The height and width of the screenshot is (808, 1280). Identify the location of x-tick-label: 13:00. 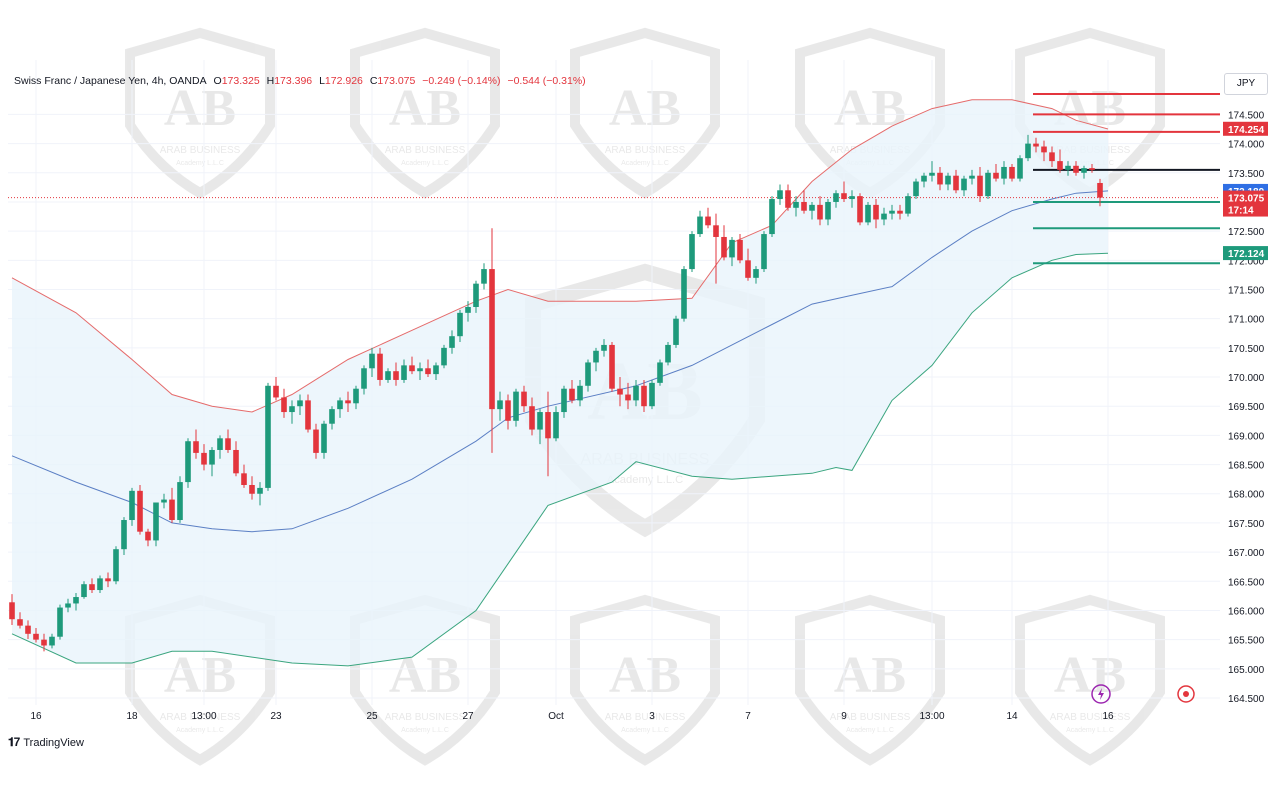
(203, 716).